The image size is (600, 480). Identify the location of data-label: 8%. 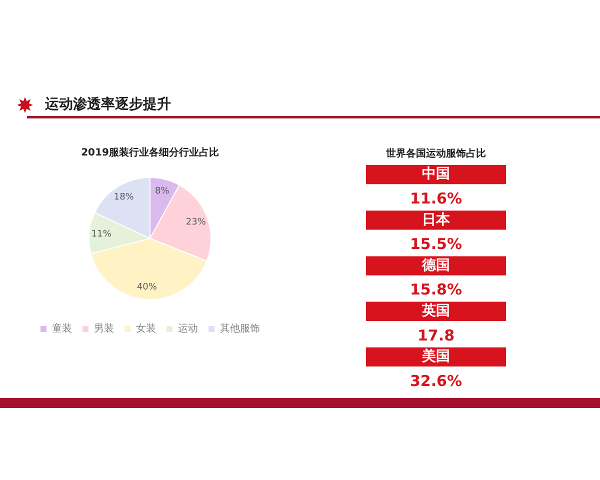
(162, 191).